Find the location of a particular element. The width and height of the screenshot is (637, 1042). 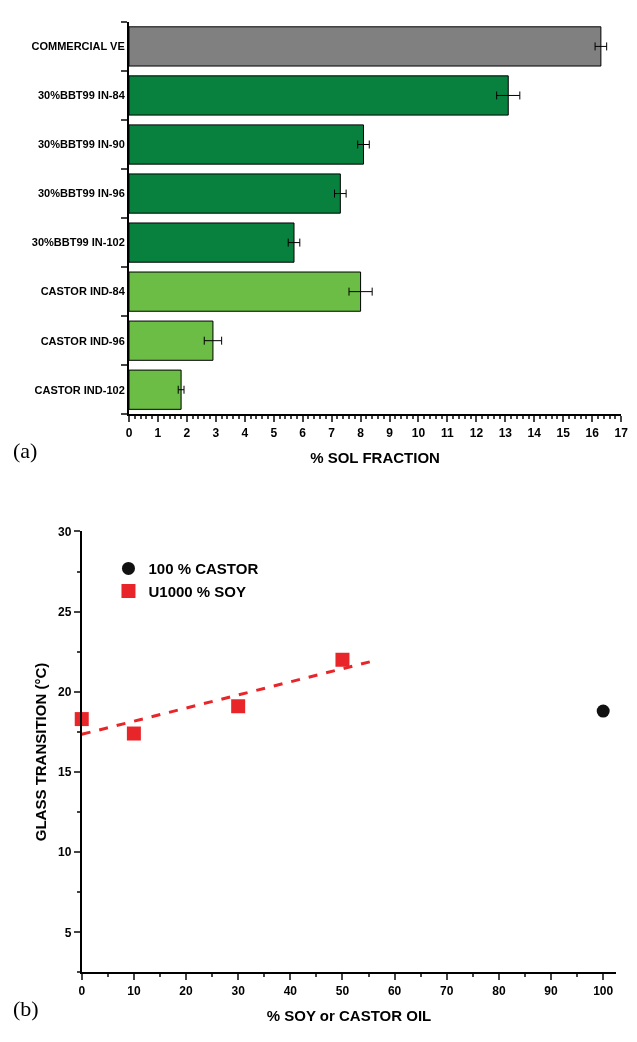

x-tick-label: 17 is located at coordinates (621, 432).